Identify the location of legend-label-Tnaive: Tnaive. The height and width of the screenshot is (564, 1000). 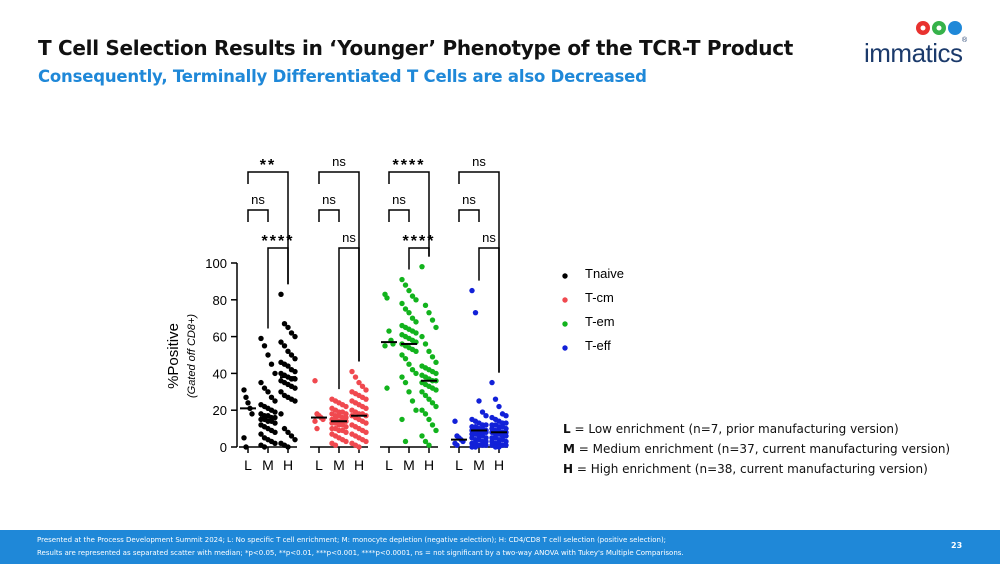
(604, 273).